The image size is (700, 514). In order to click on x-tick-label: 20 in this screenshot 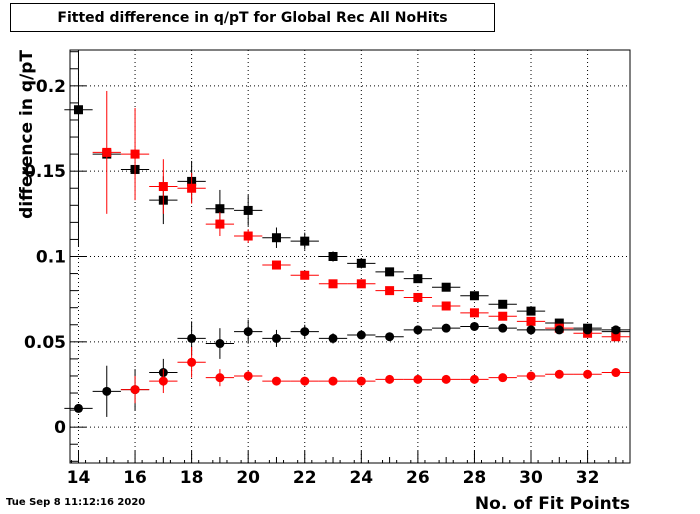, I will do `click(248, 478)`.